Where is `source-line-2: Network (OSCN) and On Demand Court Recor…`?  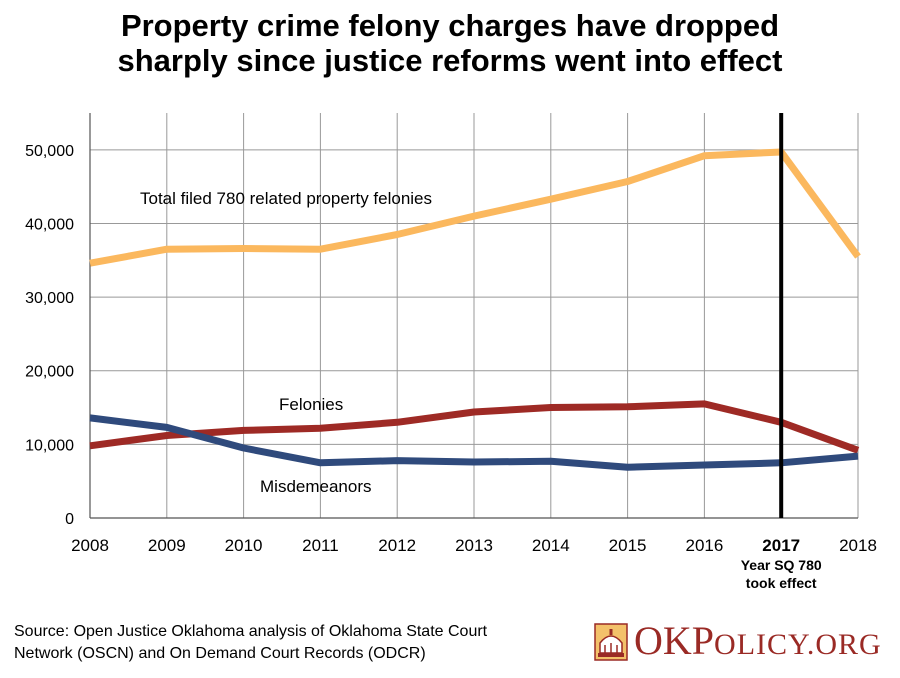
source-line-2: Network (OSCN) and On Demand Court Recor… is located at coordinates (220, 653).